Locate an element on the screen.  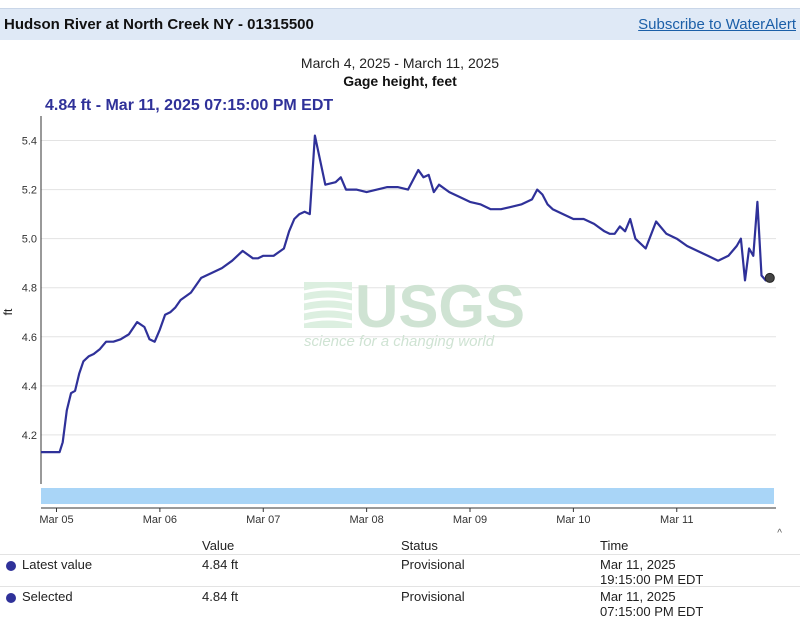
usgs-watermark-tagline: science for a changing world is located at coordinates (399, 341).